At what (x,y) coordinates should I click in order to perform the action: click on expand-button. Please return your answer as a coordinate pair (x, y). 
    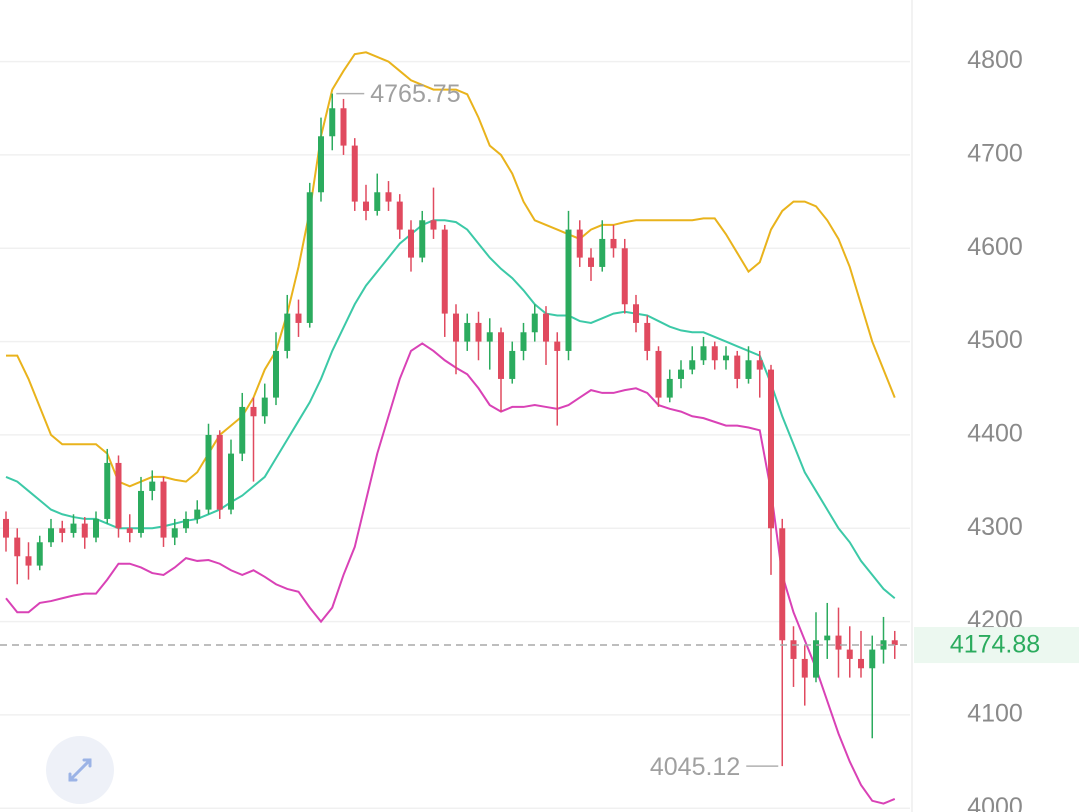
    Looking at the image, I should click on (80, 770).